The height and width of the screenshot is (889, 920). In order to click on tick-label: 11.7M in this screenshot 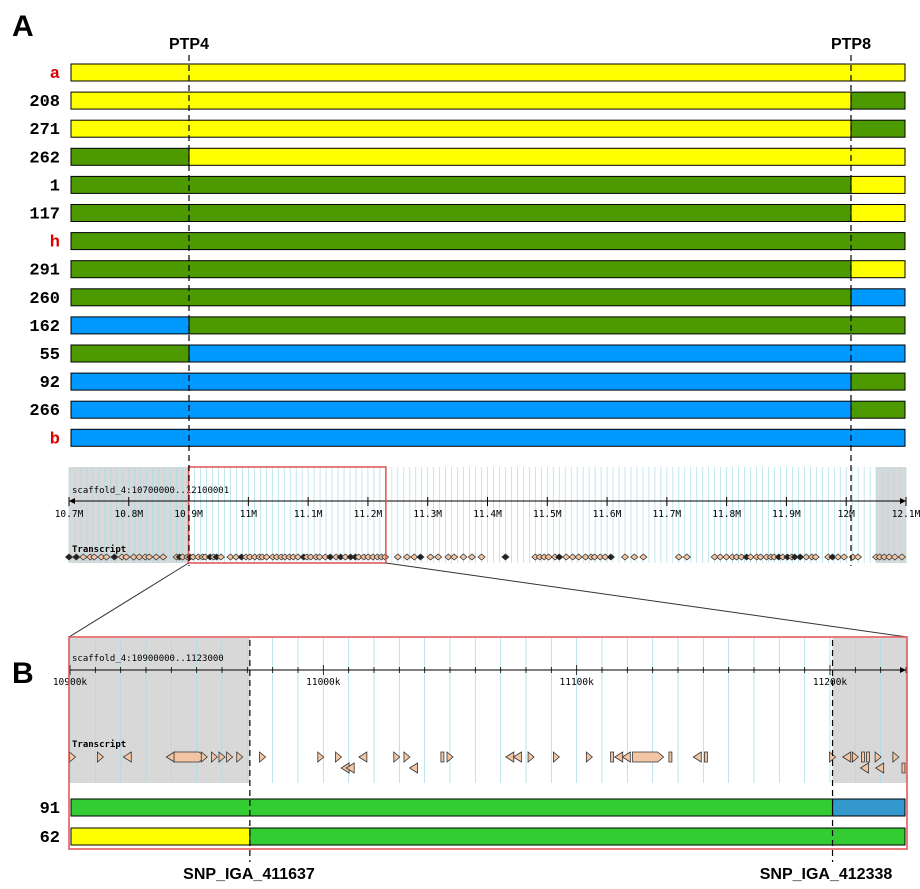, I will do `click(667, 514)`.